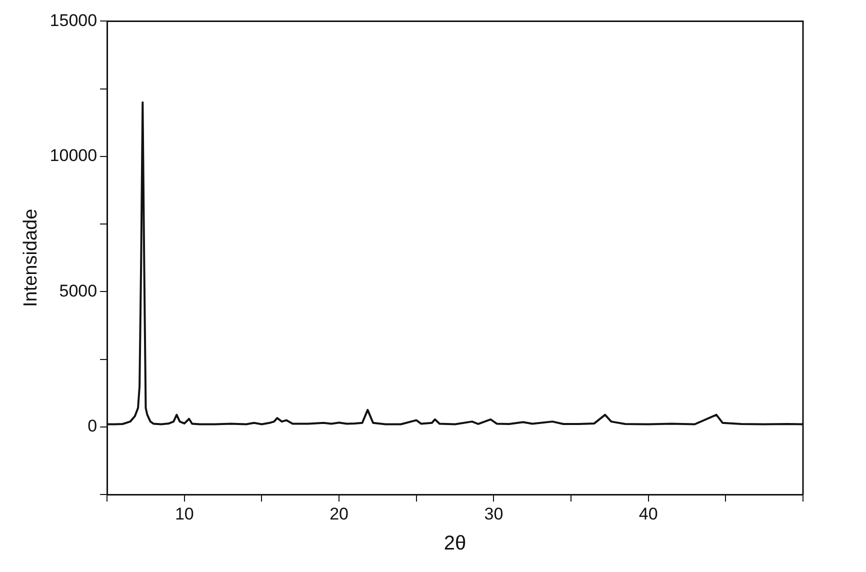  I want to click on x-tick-label: 10, so click(184, 514).